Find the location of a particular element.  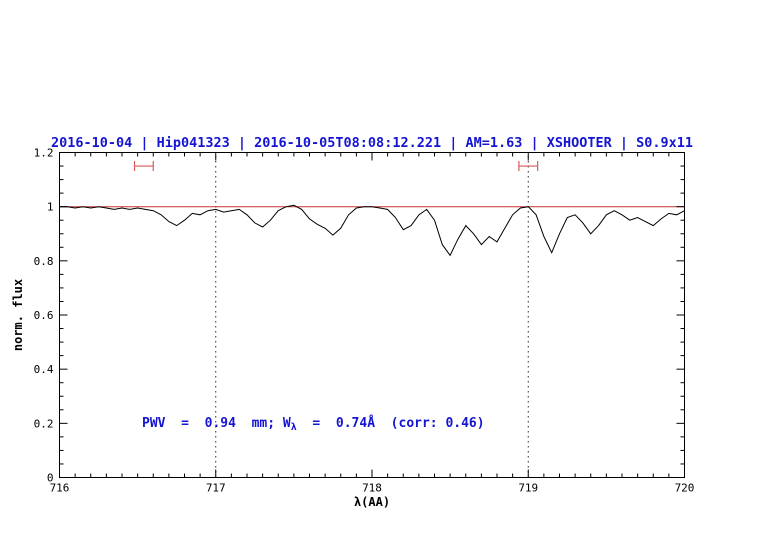

pwv-annotation-prefix: PWV = 0.94 mm; W is located at coordinates (216, 423).